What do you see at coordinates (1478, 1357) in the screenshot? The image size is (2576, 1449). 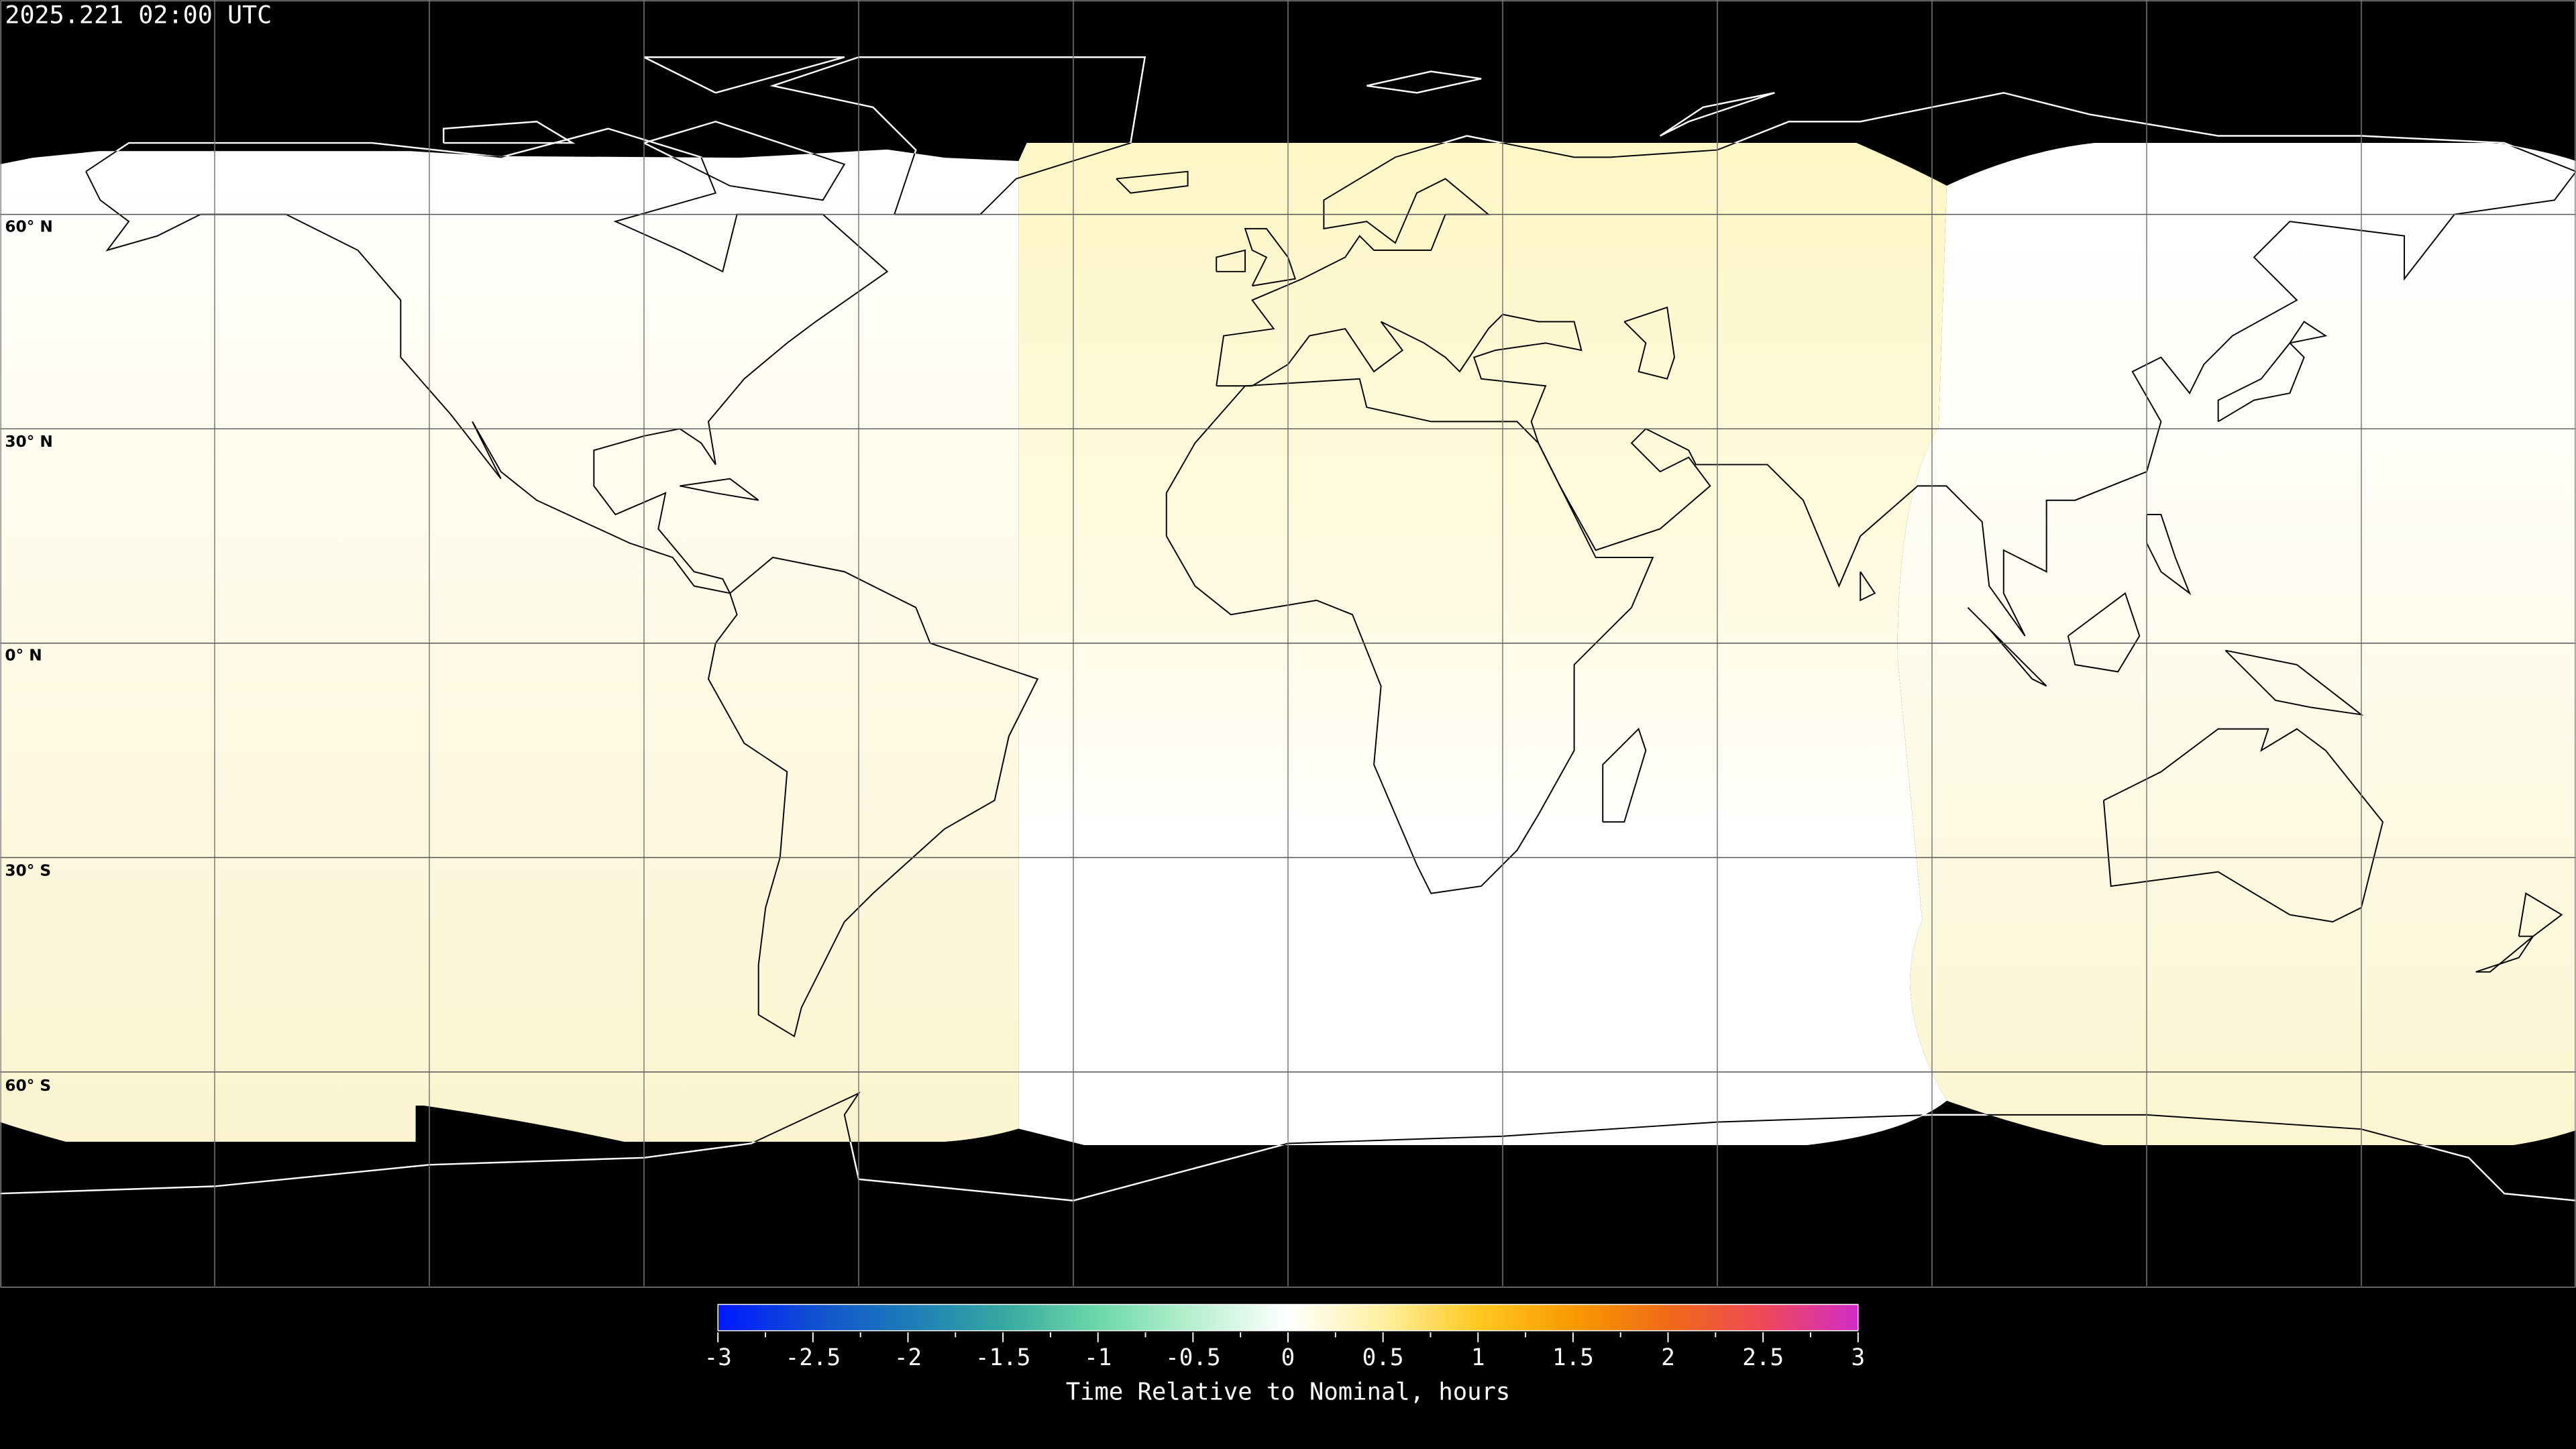 I see `colorbar-tick-label: 1` at bounding box center [1478, 1357].